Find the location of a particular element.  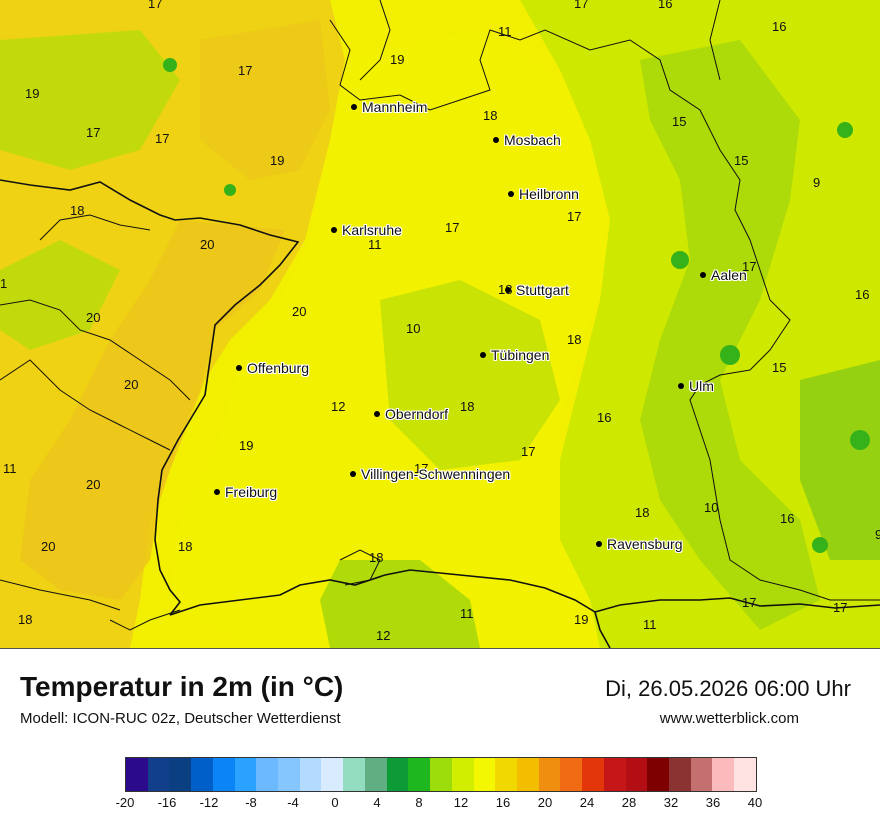

warm-area-north is located at coordinates (265, 100).